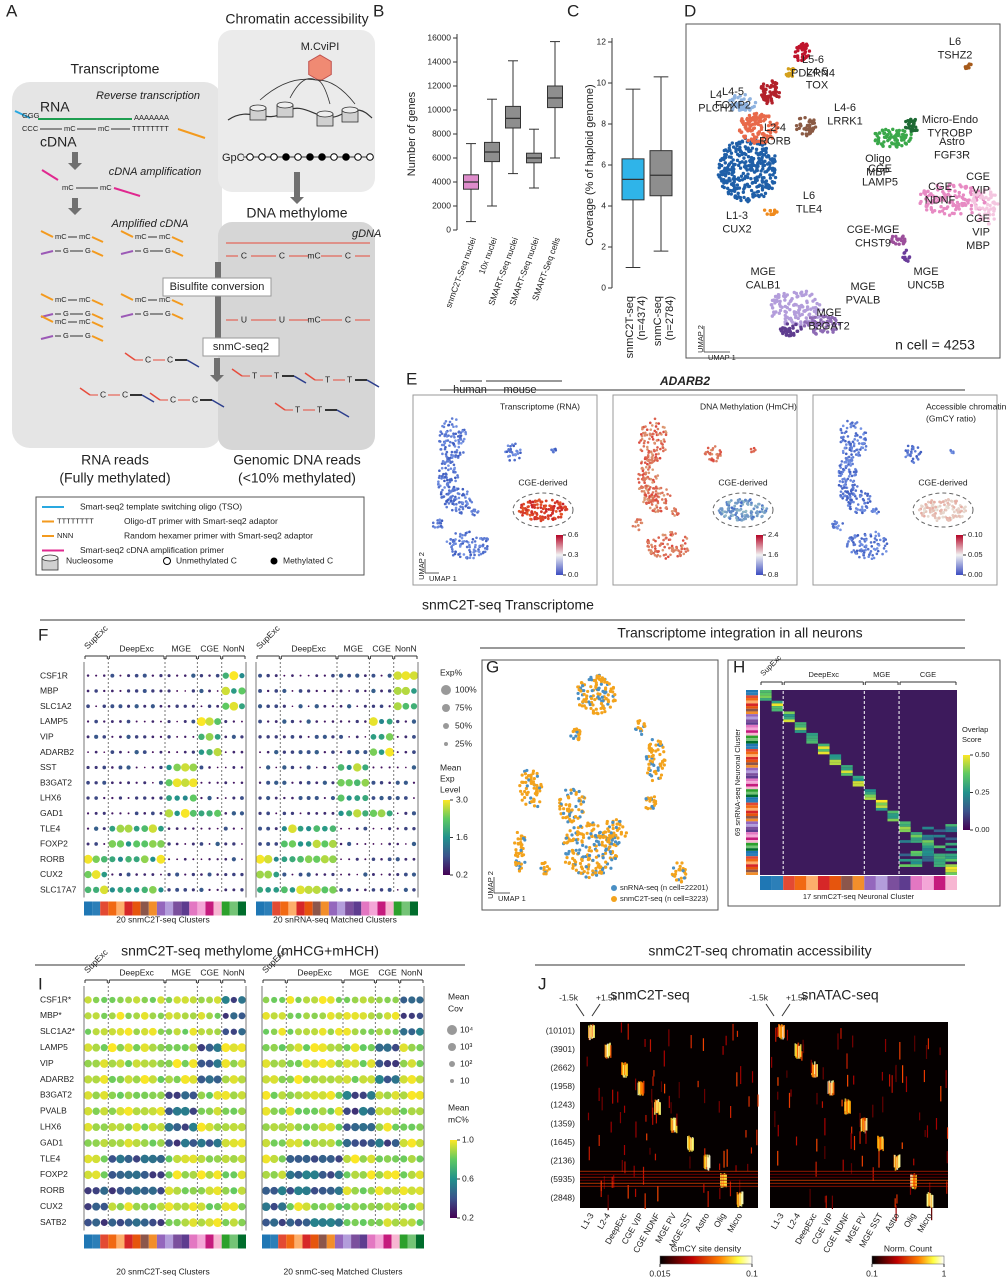 This screenshot has height=1280, width=1008. I want to click on gene-label: LAMP5, so click(54, 1047).